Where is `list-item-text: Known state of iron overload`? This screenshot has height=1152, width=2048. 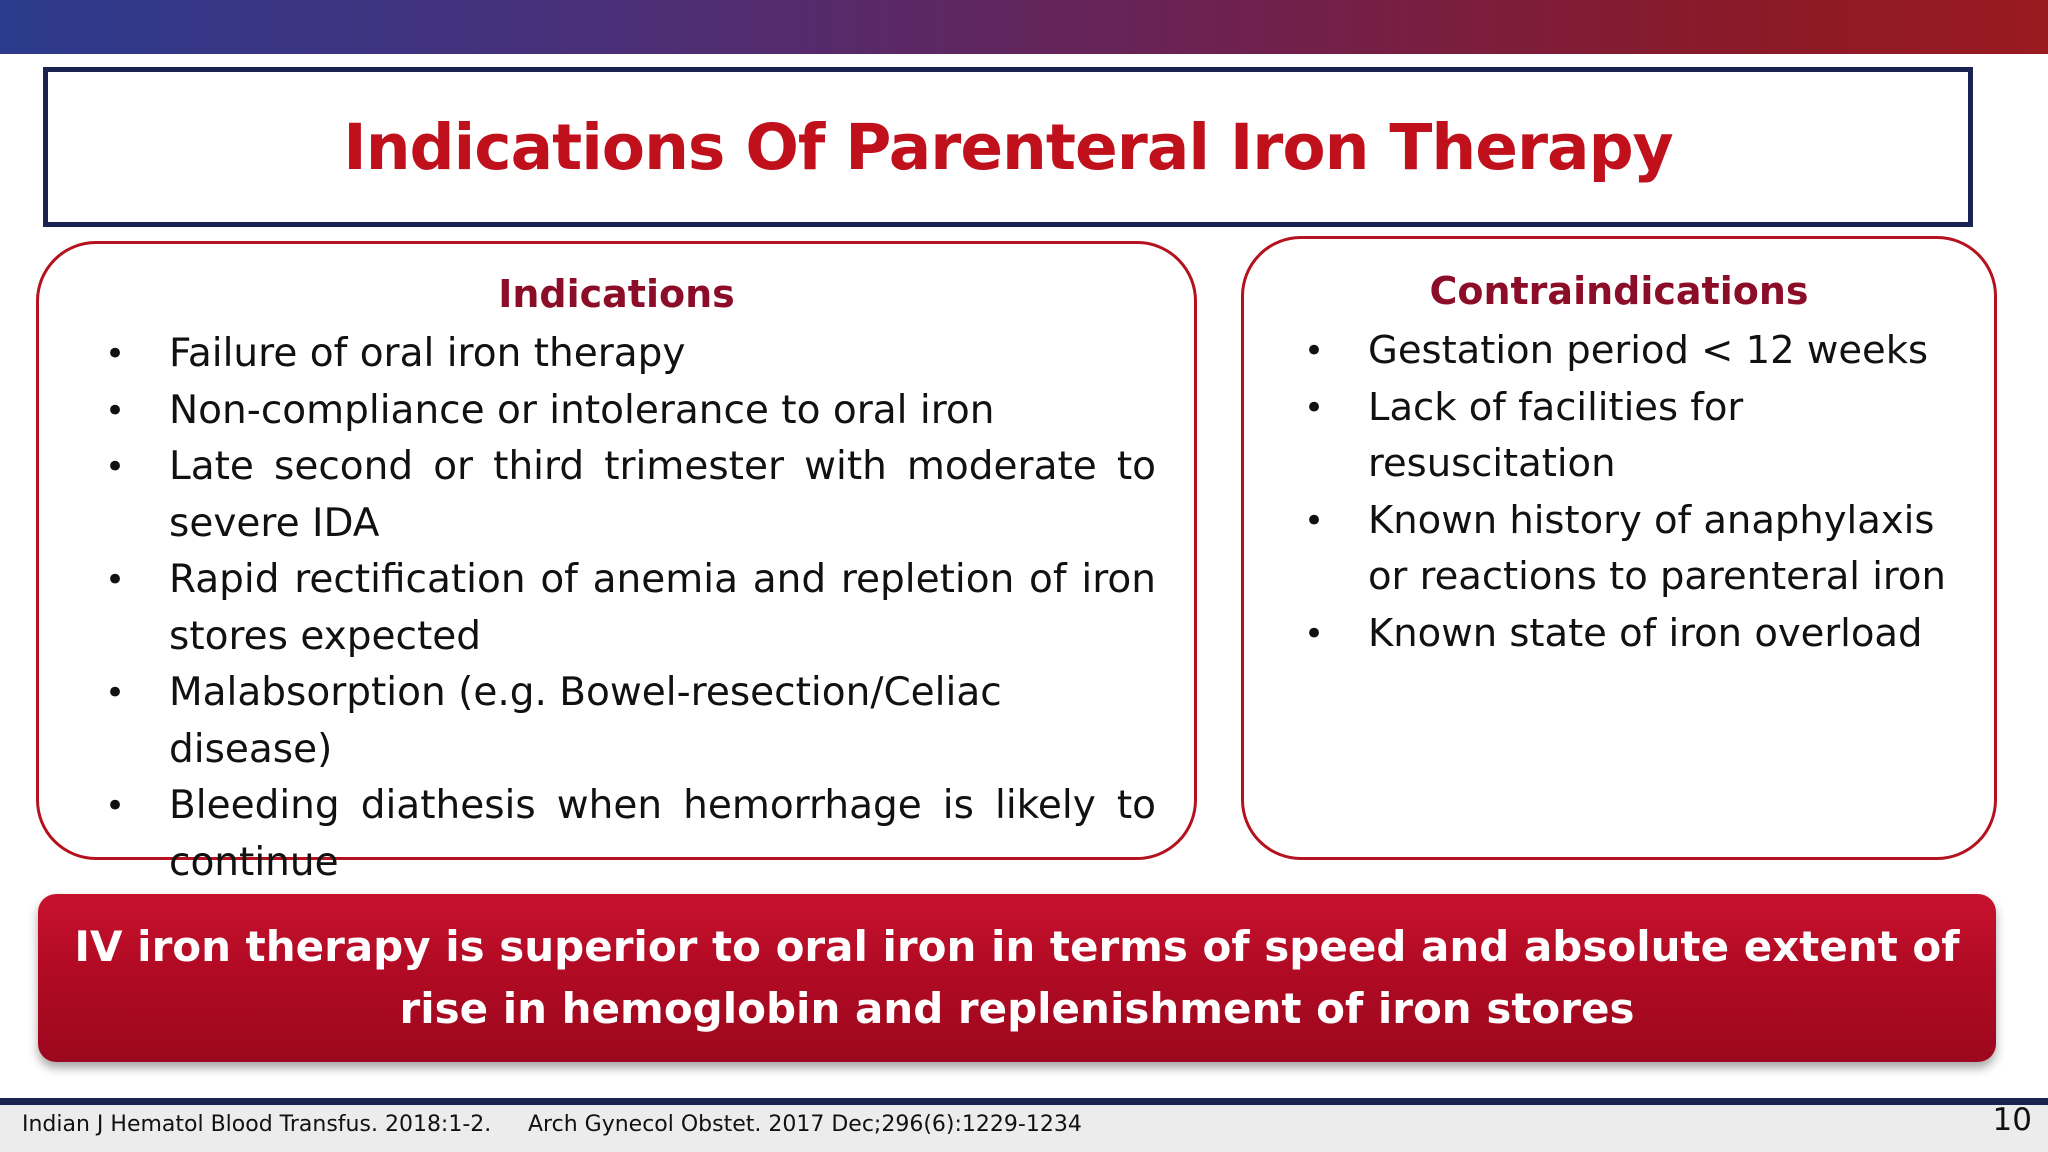
list-item-text: Known state of iron overload is located at coordinates (1645, 633).